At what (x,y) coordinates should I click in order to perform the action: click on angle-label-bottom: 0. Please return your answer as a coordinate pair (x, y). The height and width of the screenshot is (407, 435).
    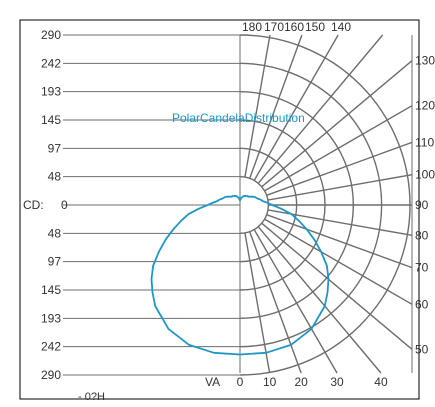
    Looking at the image, I should click on (240, 382).